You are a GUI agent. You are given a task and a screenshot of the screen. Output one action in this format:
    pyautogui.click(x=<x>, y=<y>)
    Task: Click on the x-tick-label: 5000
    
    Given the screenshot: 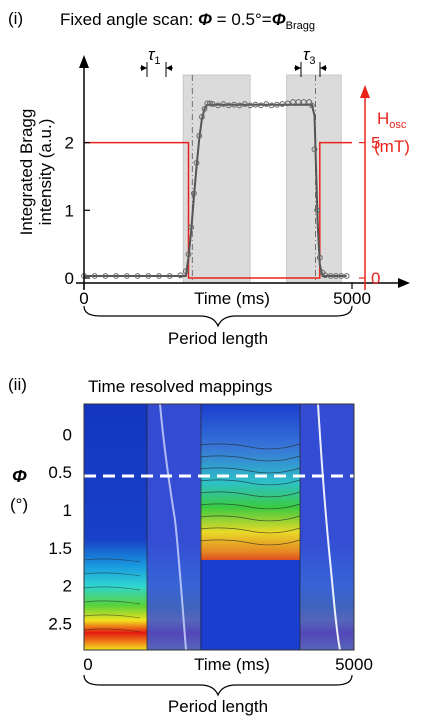 What is the action you would take?
    pyautogui.click(x=352, y=298)
    